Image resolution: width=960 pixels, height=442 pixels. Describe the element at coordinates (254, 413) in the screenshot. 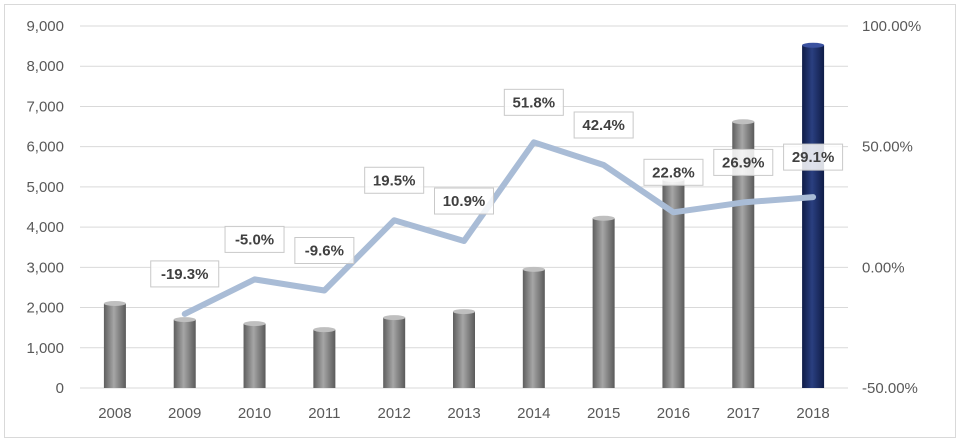

I see `x-tick-label: 2010` at that location.